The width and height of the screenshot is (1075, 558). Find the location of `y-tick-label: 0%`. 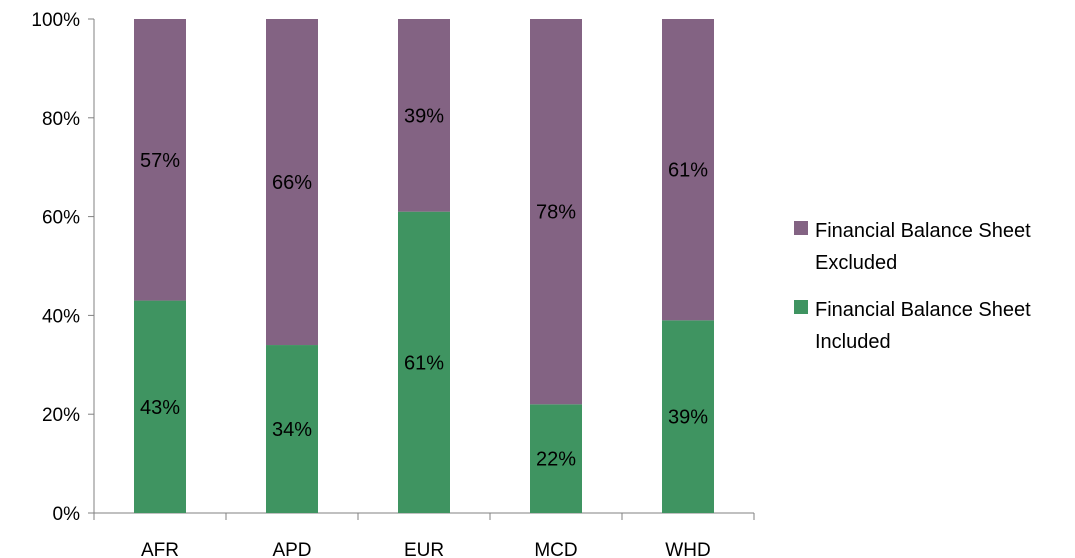

y-tick-label: 0% is located at coordinates (67, 514).